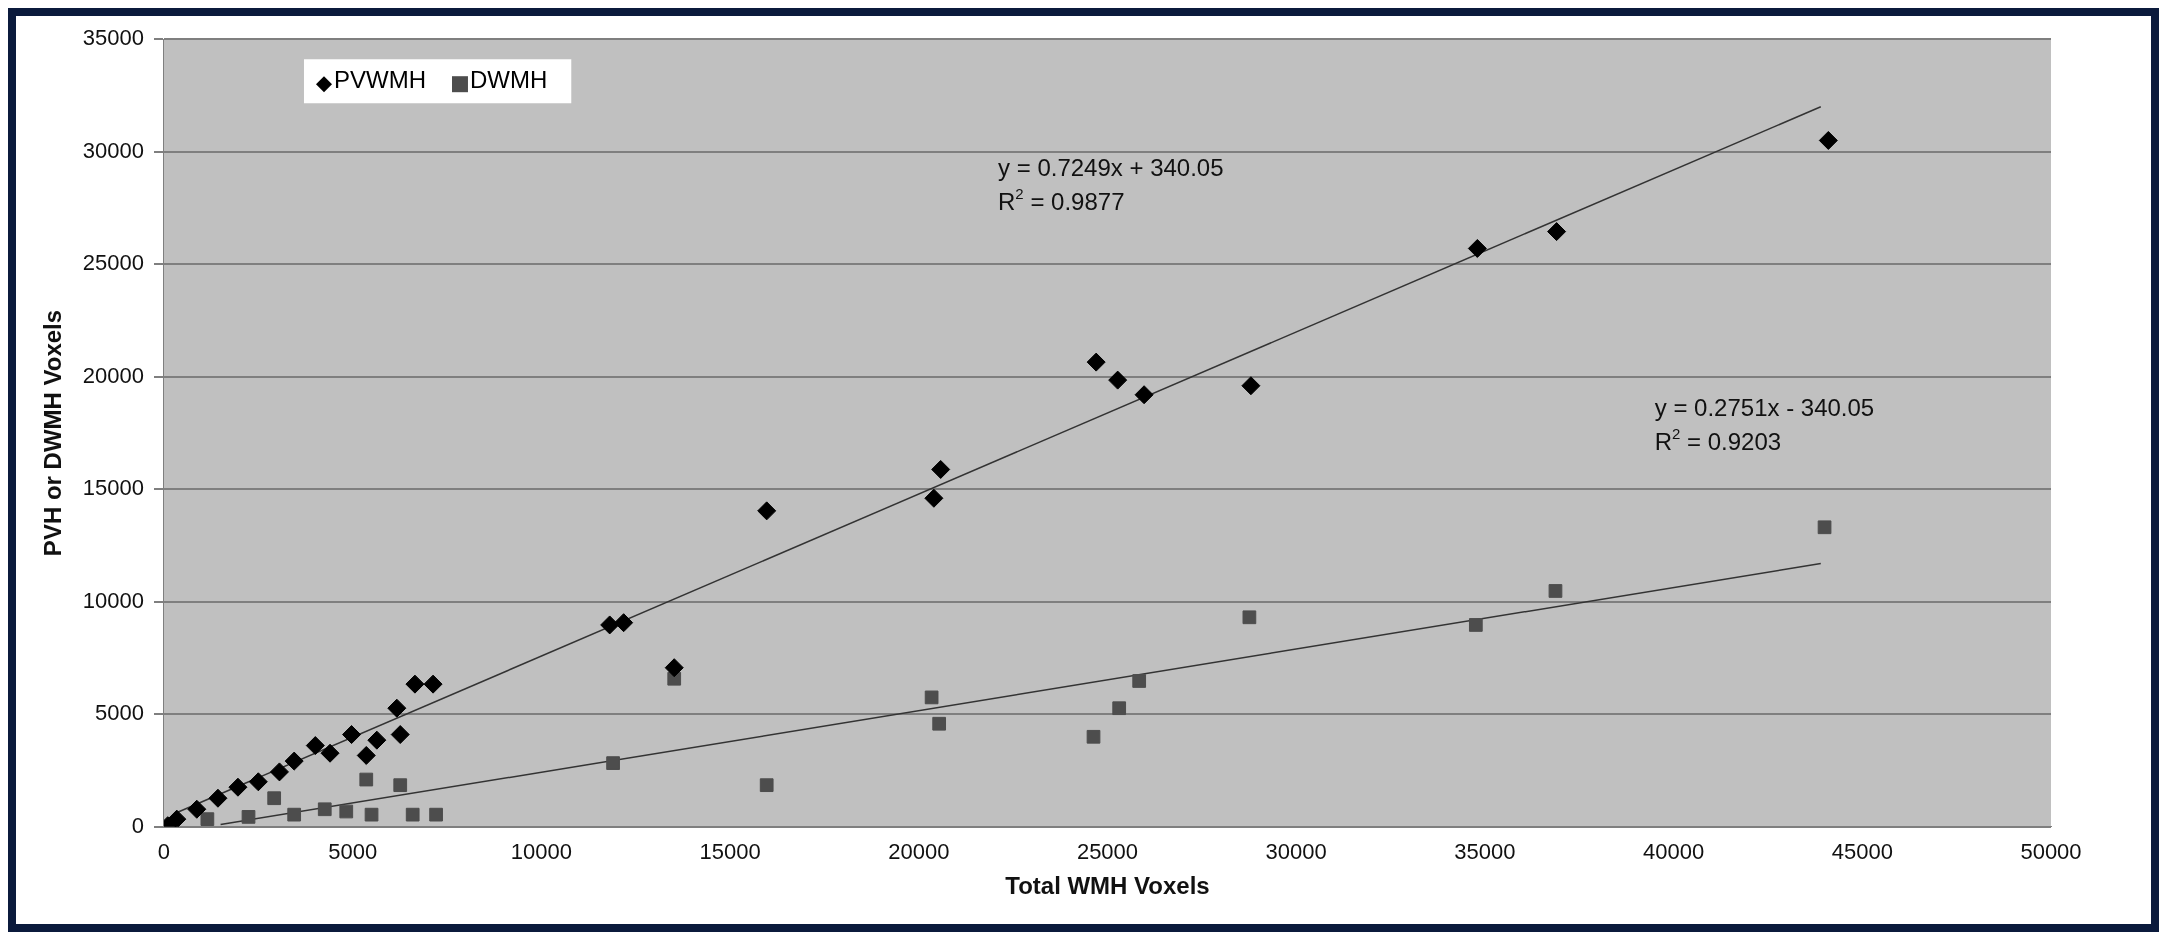 The height and width of the screenshot is (940, 2167). Describe the element at coordinates (379, 79) in the screenshot. I see `legend-label: PVWMH` at that location.